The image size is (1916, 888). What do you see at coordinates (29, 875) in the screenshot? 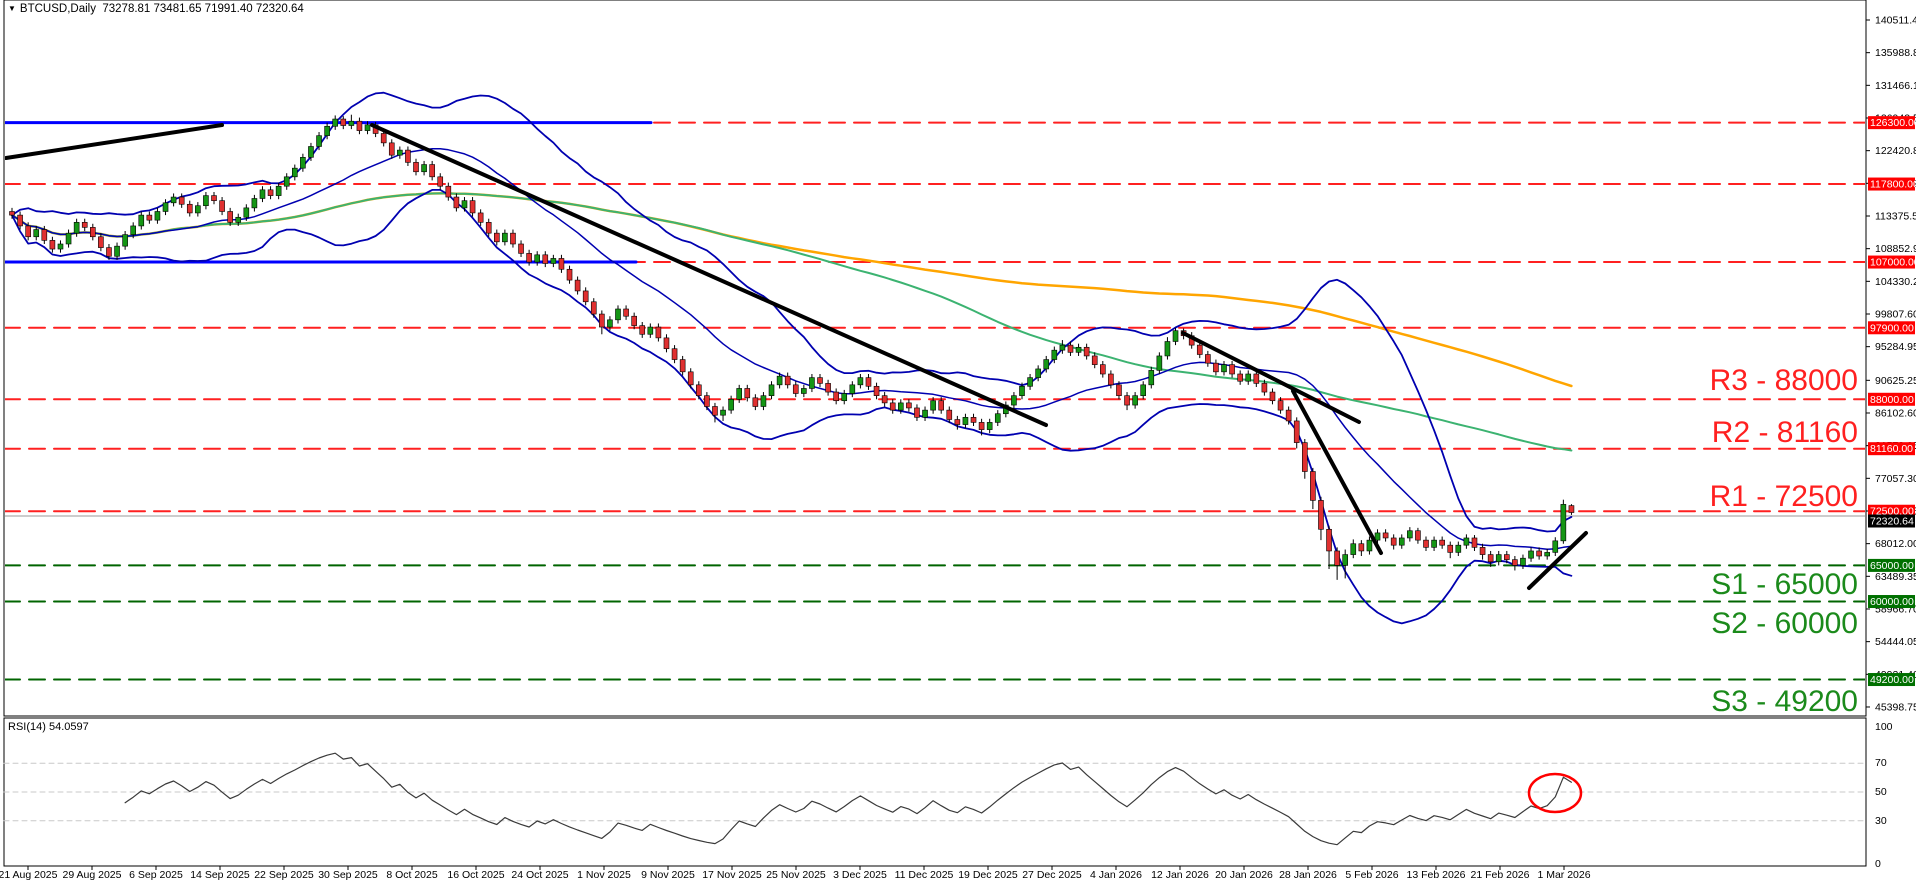
I see `date-axis-label: 21 Aug 2025` at bounding box center [29, 875].